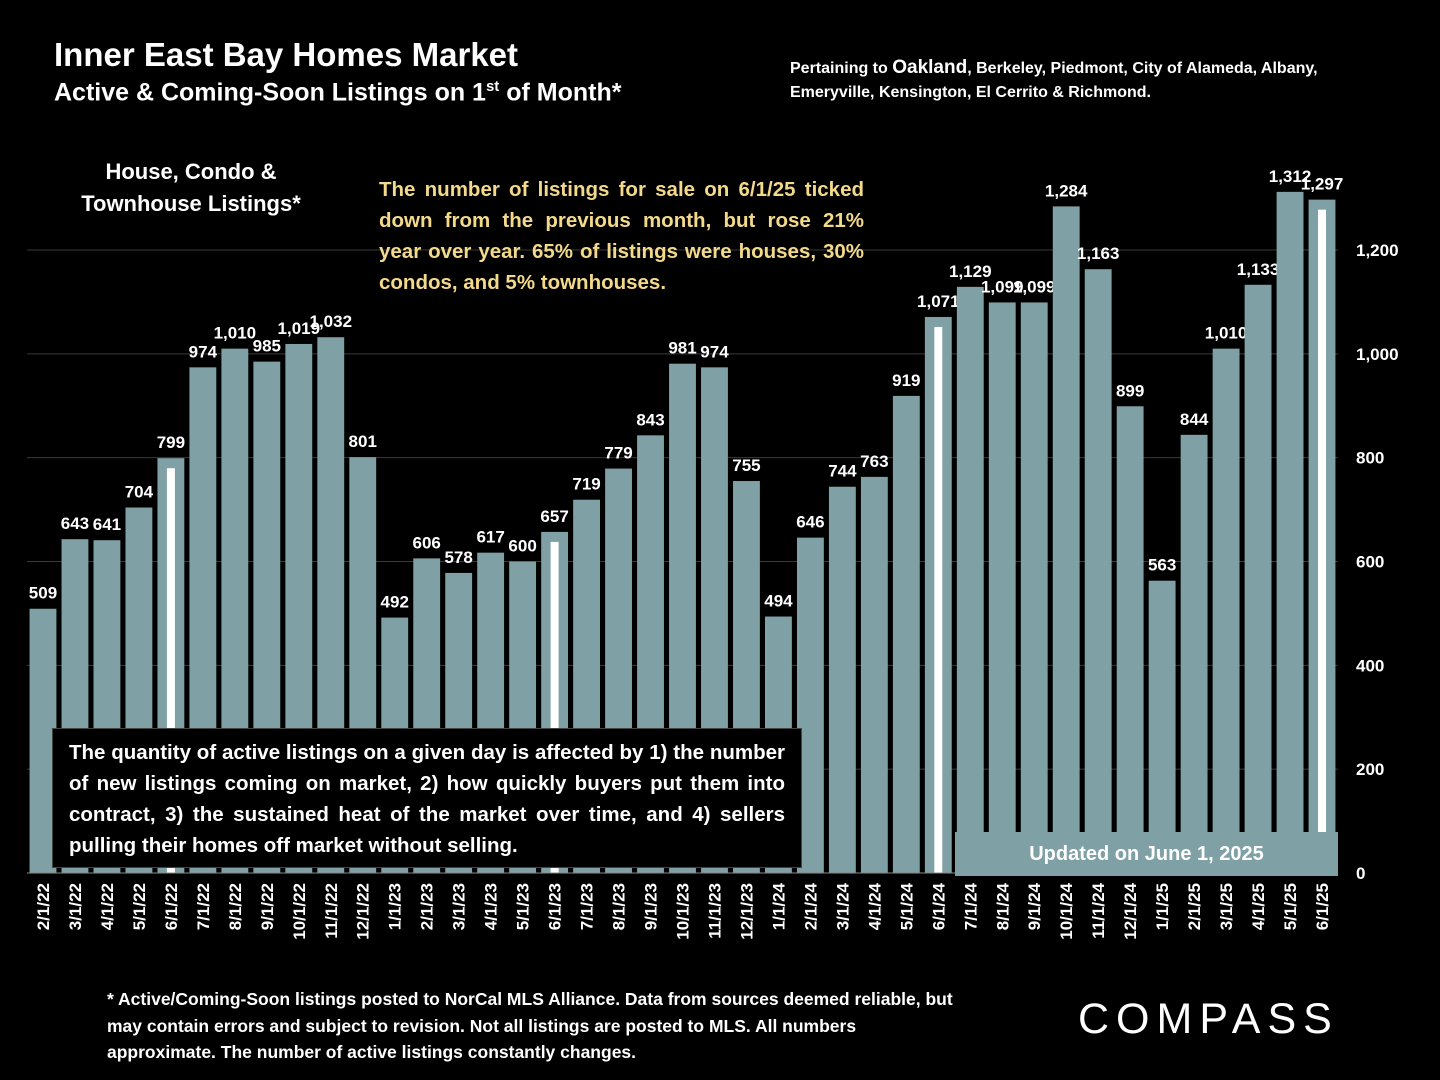  Describe the element at coordinates (235, 906) in the screenshot. I see `x-tick-label: 8/1/22` at that location.